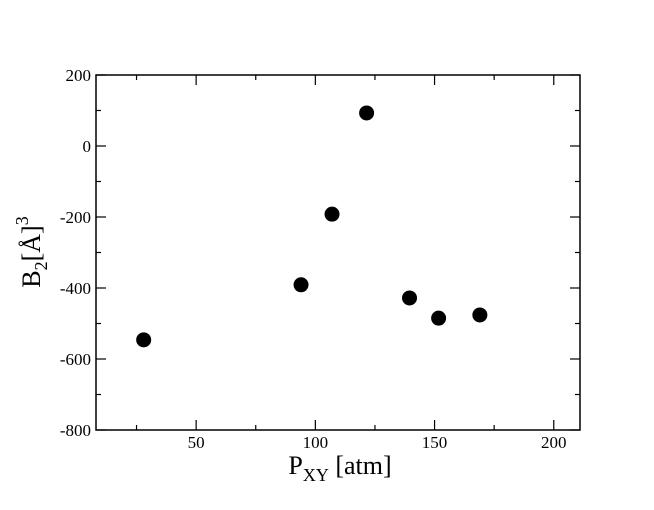 The image size is (654, 510). I want to click on y-axis-label: B2[Å]3, so click(31, 251).